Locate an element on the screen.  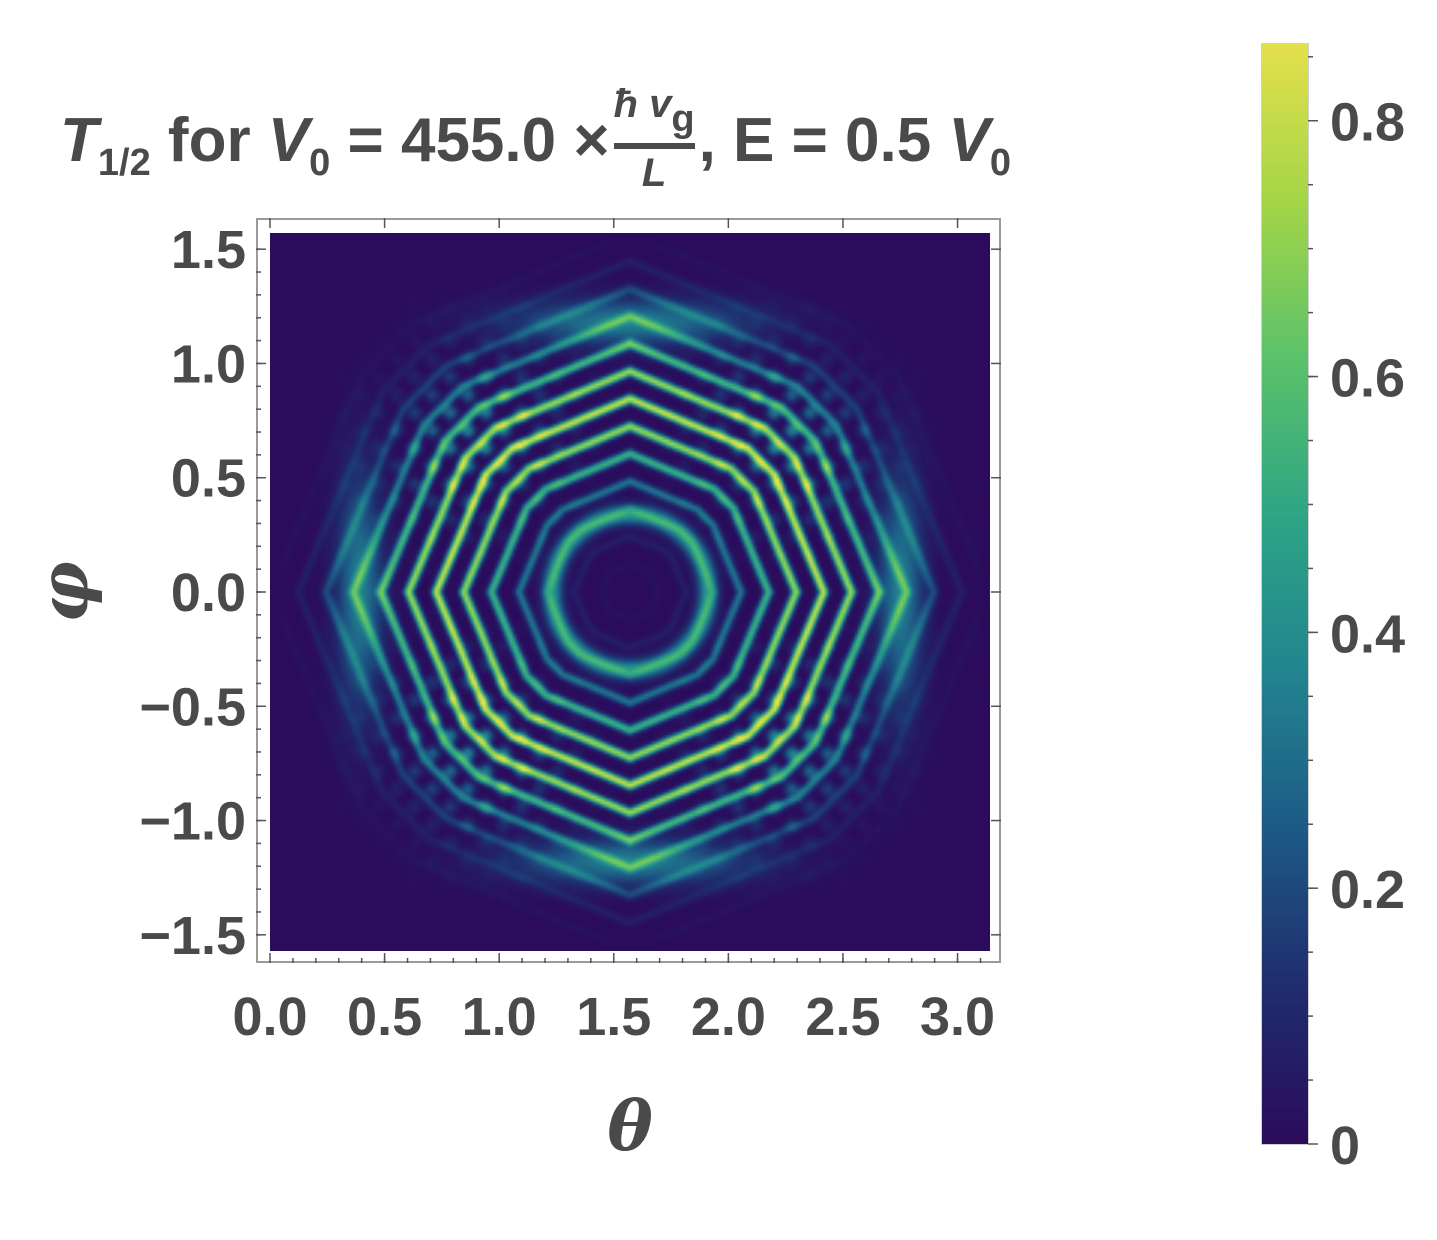
y-tick-label: −0.5 is located at coordinates (192, 707).